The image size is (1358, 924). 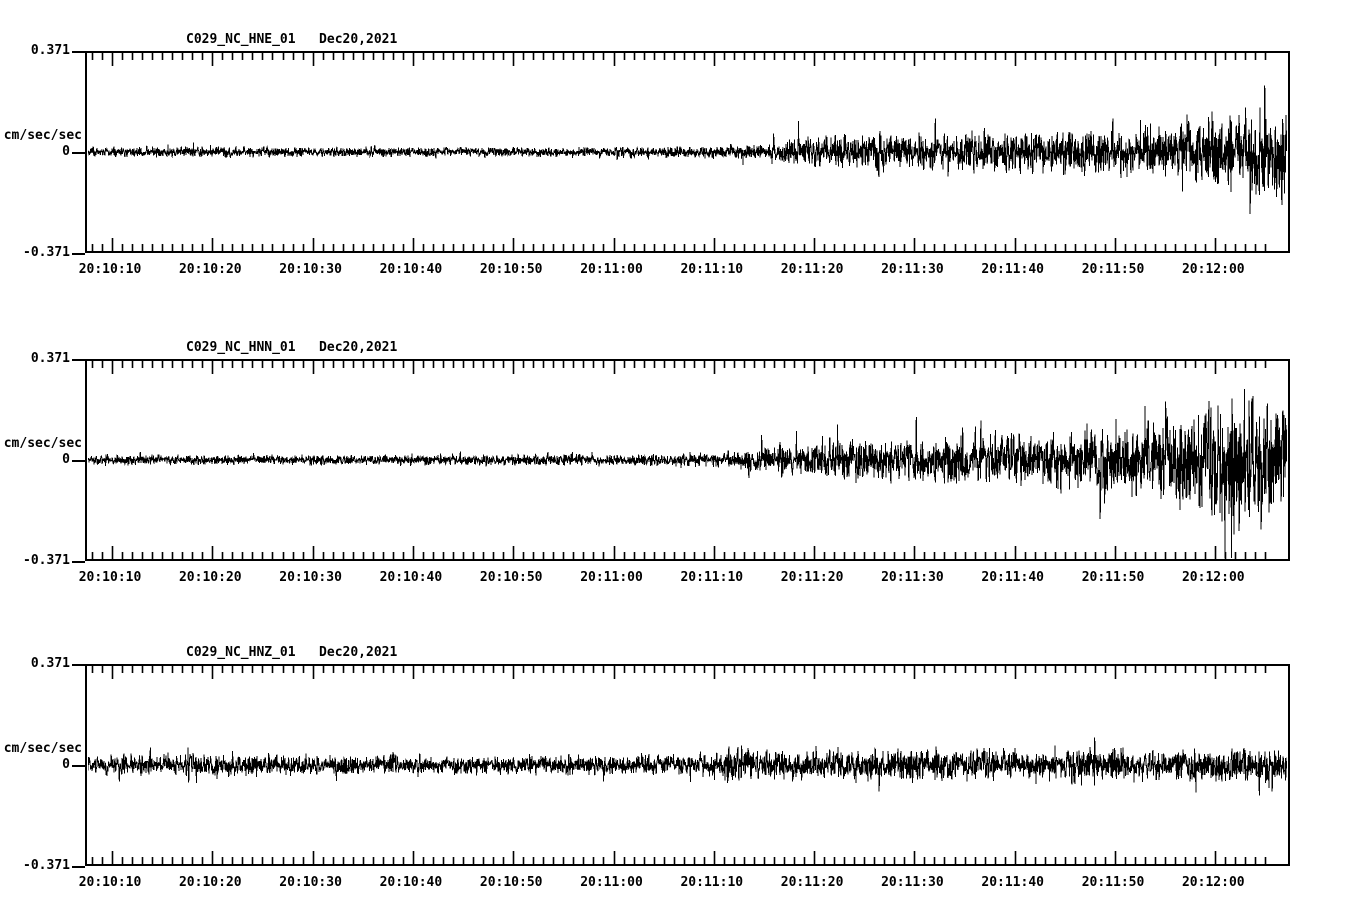 What do you see at coordinates (292, 652) in the screenshot?
I see `panel-title: C029_NC_HNZ_01 Dec20,2021` at bounding box center [292, 652].